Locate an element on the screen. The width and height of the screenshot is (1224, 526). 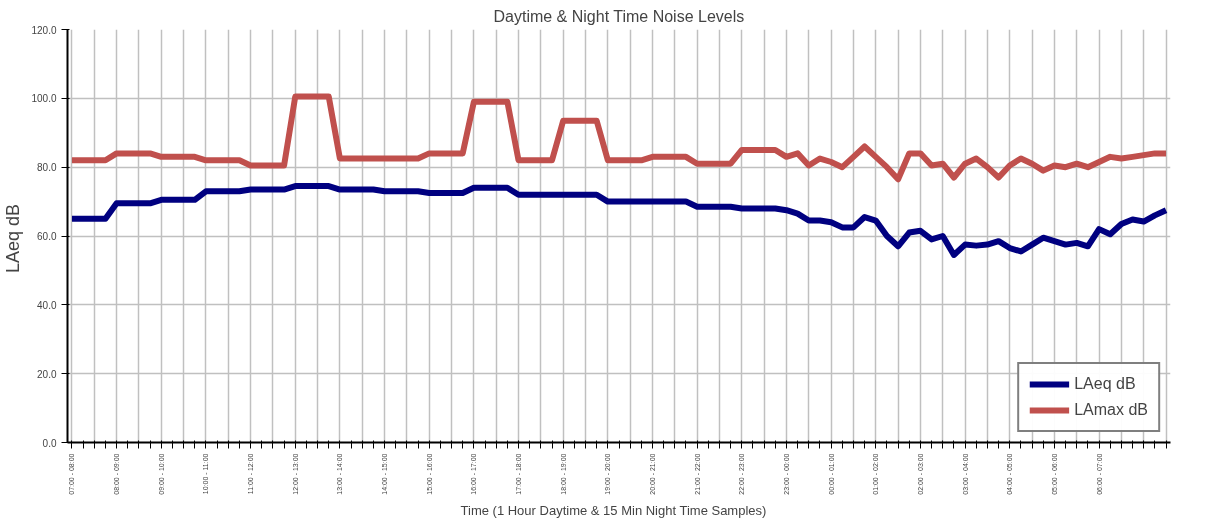
y-tick-label: 40.0 is located at coordinates (47, 305).